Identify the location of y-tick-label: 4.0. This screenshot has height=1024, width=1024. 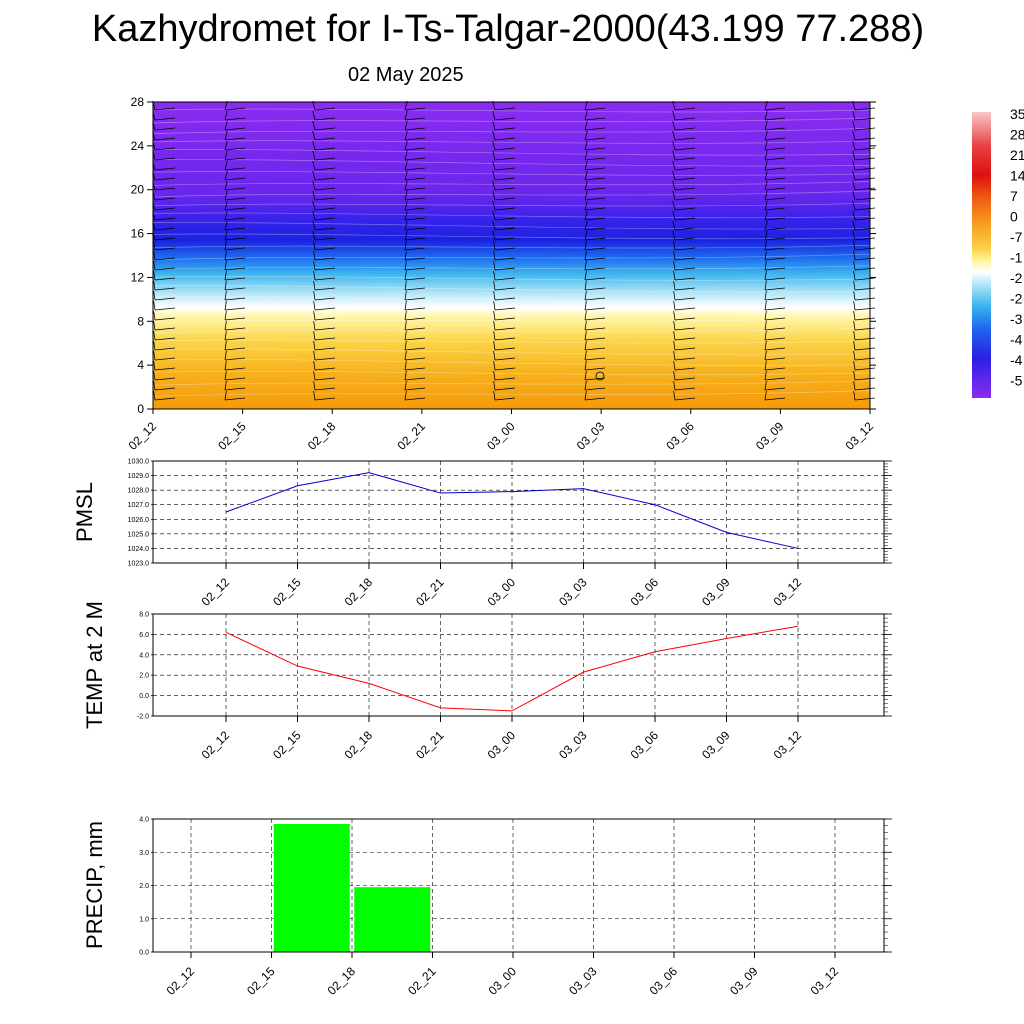
(144, 820).